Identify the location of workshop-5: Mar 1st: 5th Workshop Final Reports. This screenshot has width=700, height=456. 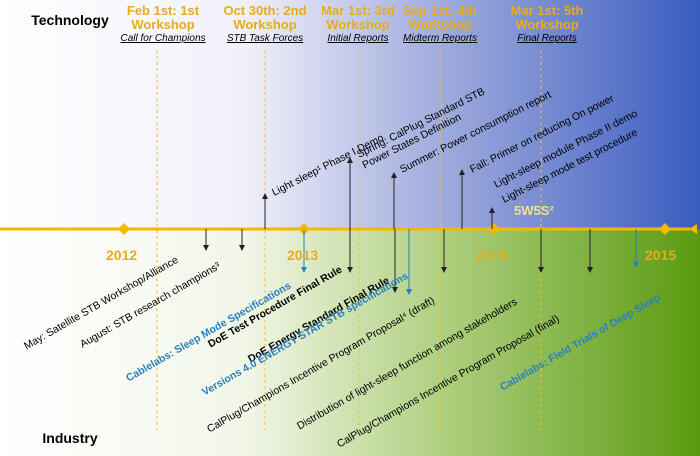
(547, 24).